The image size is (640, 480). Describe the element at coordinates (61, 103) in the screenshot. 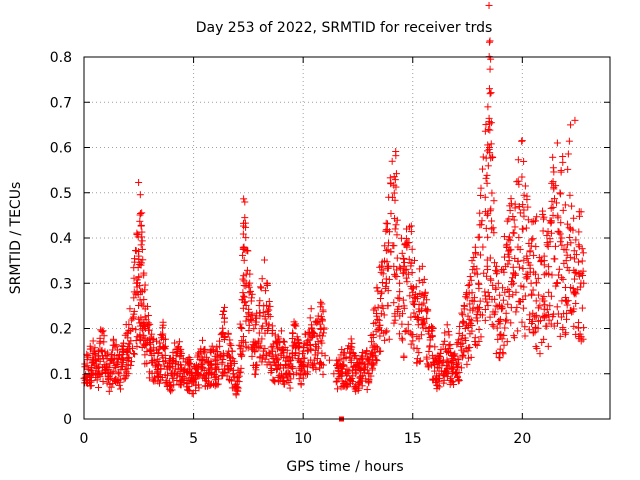

I see `y-tick-label: 0.7` at that location.